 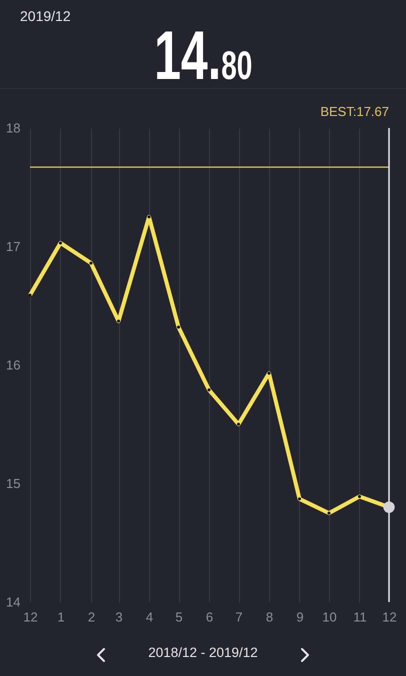 I want to click on y-tick-label: 15, so click(x=13, y=483).